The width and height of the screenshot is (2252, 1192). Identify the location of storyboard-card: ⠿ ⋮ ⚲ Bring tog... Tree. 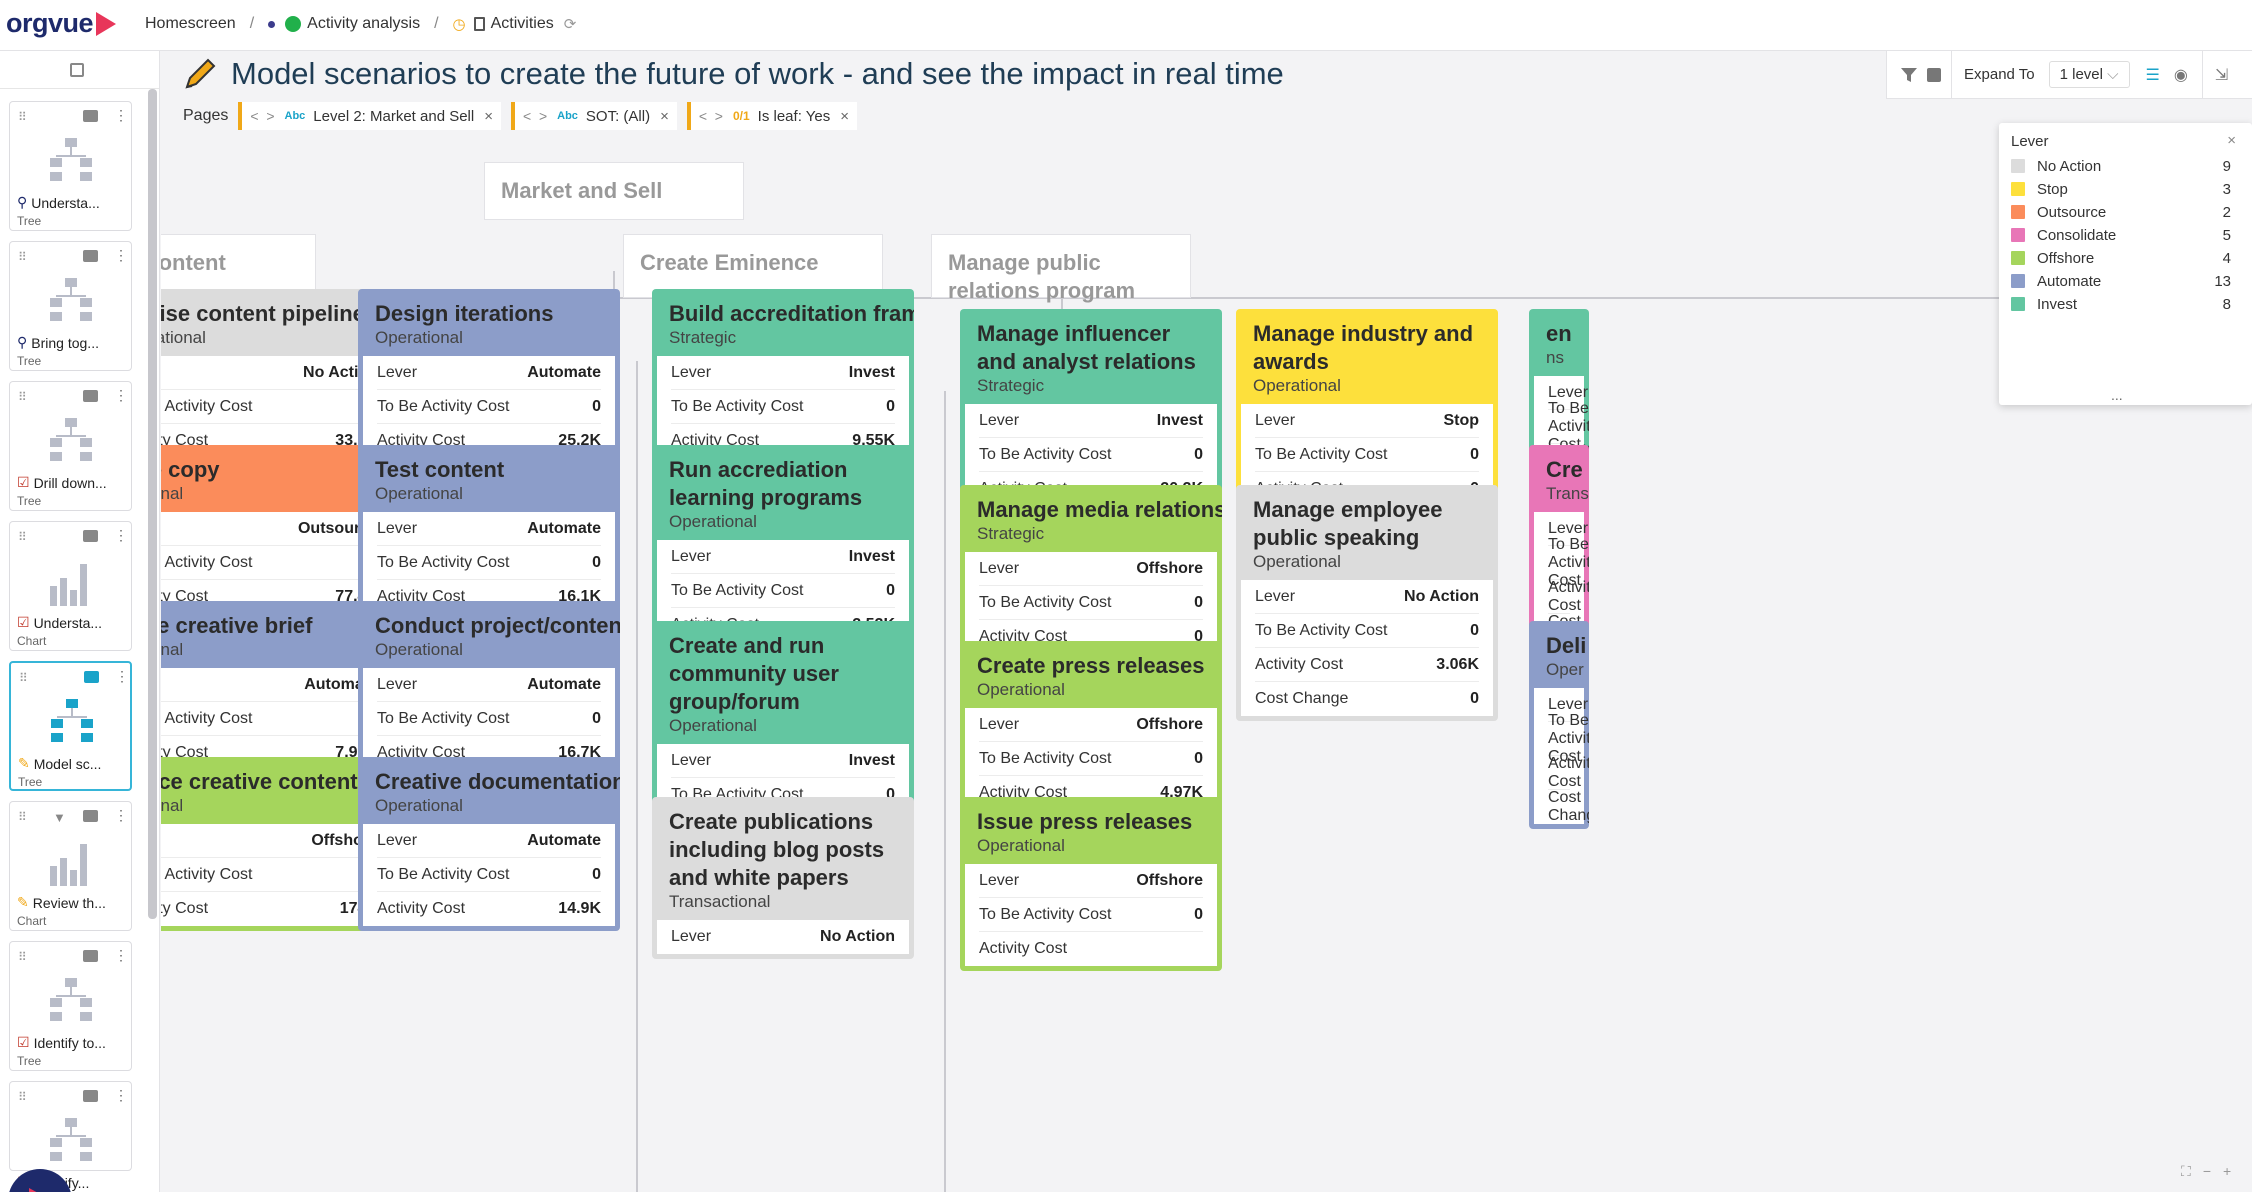
(70, 306).